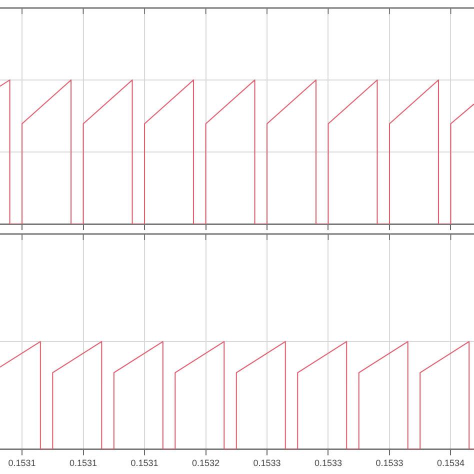 The width and height of the screenshot is (474, 474). What do you see at coordinates (450, 463) in the screenshot?
I see `x-tick-label: 0.1534` at bounding box center [450, 463].